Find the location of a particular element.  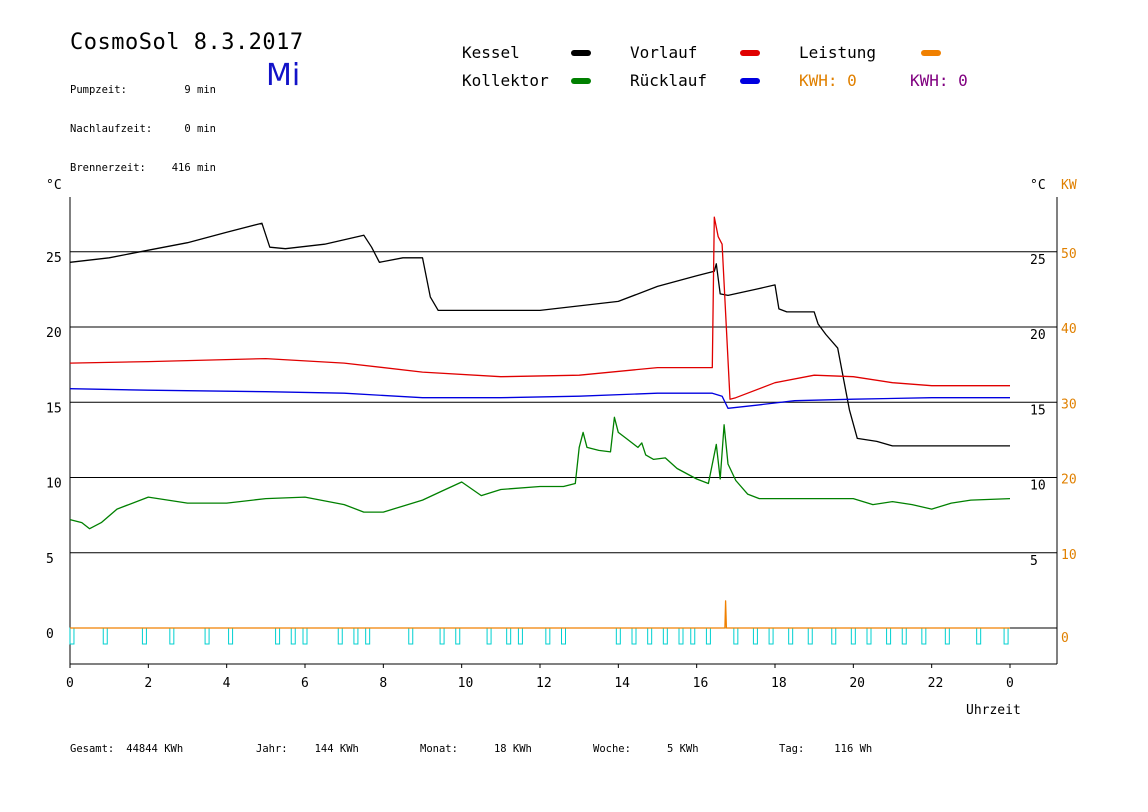

info-value: 0 min is located at coordinates (200, 129).